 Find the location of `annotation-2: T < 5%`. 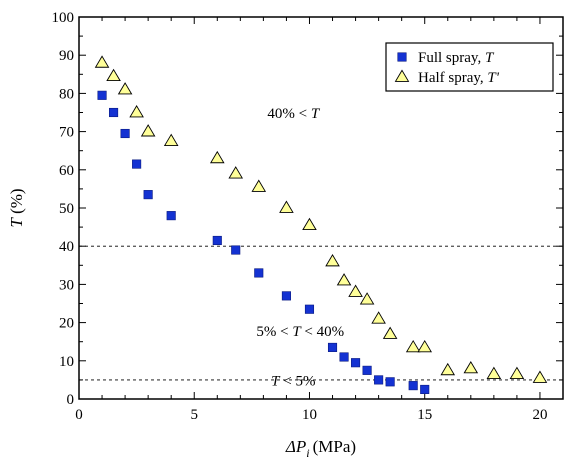

annotation-2: T < 5% is located at coordinates (293, 382).